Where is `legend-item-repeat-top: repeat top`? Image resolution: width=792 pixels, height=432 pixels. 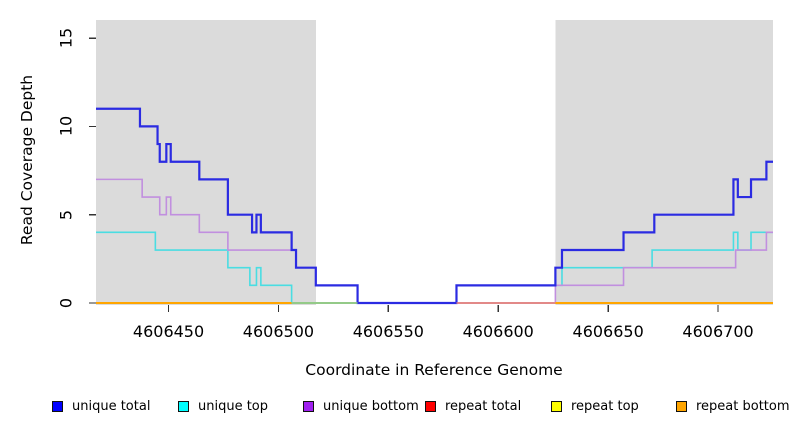
legend-item-repeat-top: repeat top is located at coordinates (595, 406).